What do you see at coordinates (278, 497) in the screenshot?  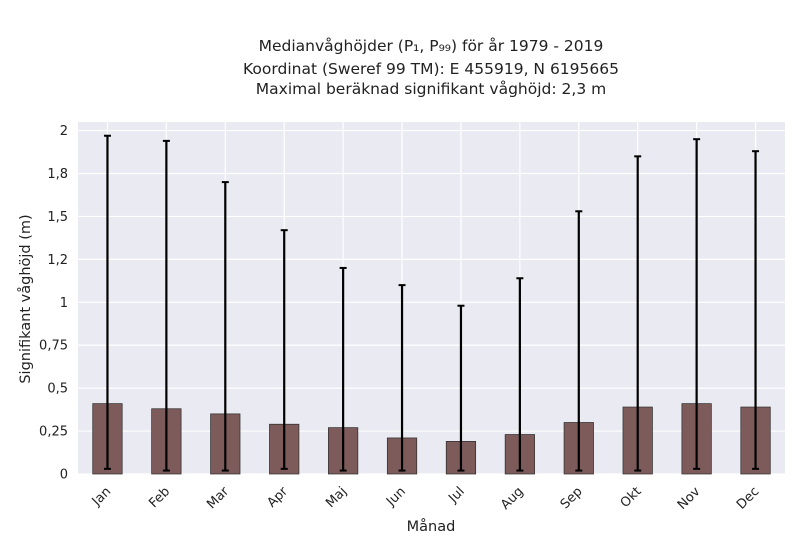 I see `x-tick-label: Apr` at bounding box center [278, 497].